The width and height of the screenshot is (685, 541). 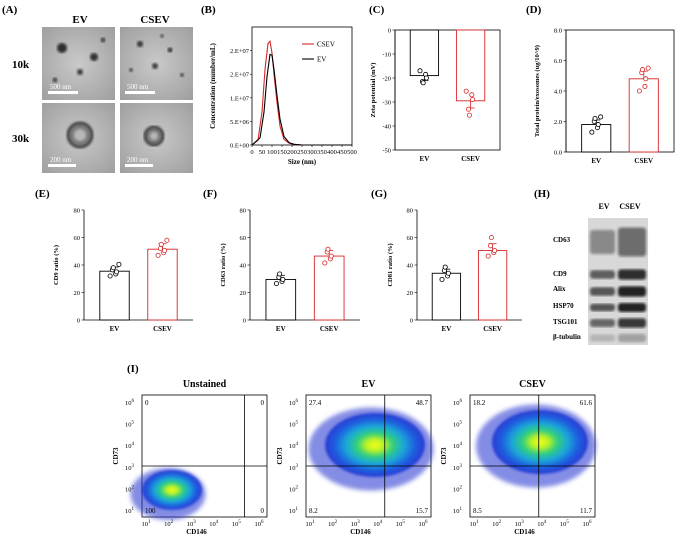 What do you see at coordinates (632, 338) in the screenshot?
I see `band-csev-tubulin` at bounding box center [632, 338].